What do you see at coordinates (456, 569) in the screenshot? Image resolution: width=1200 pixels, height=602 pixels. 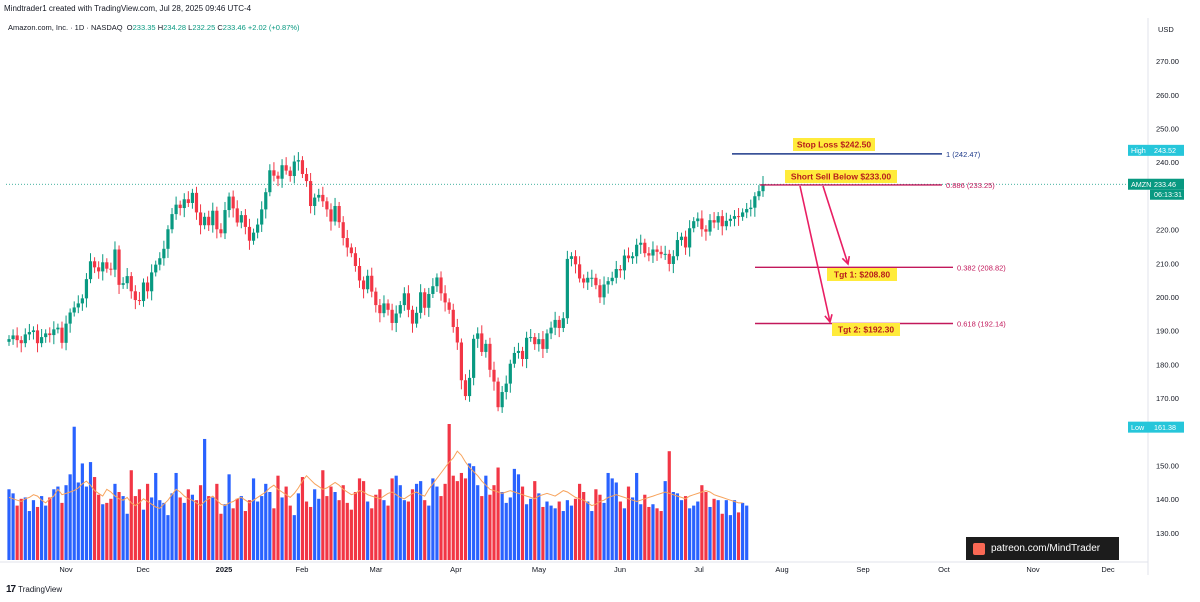 I see `x-tick-label: Apr` at bounding box center [456, 569].